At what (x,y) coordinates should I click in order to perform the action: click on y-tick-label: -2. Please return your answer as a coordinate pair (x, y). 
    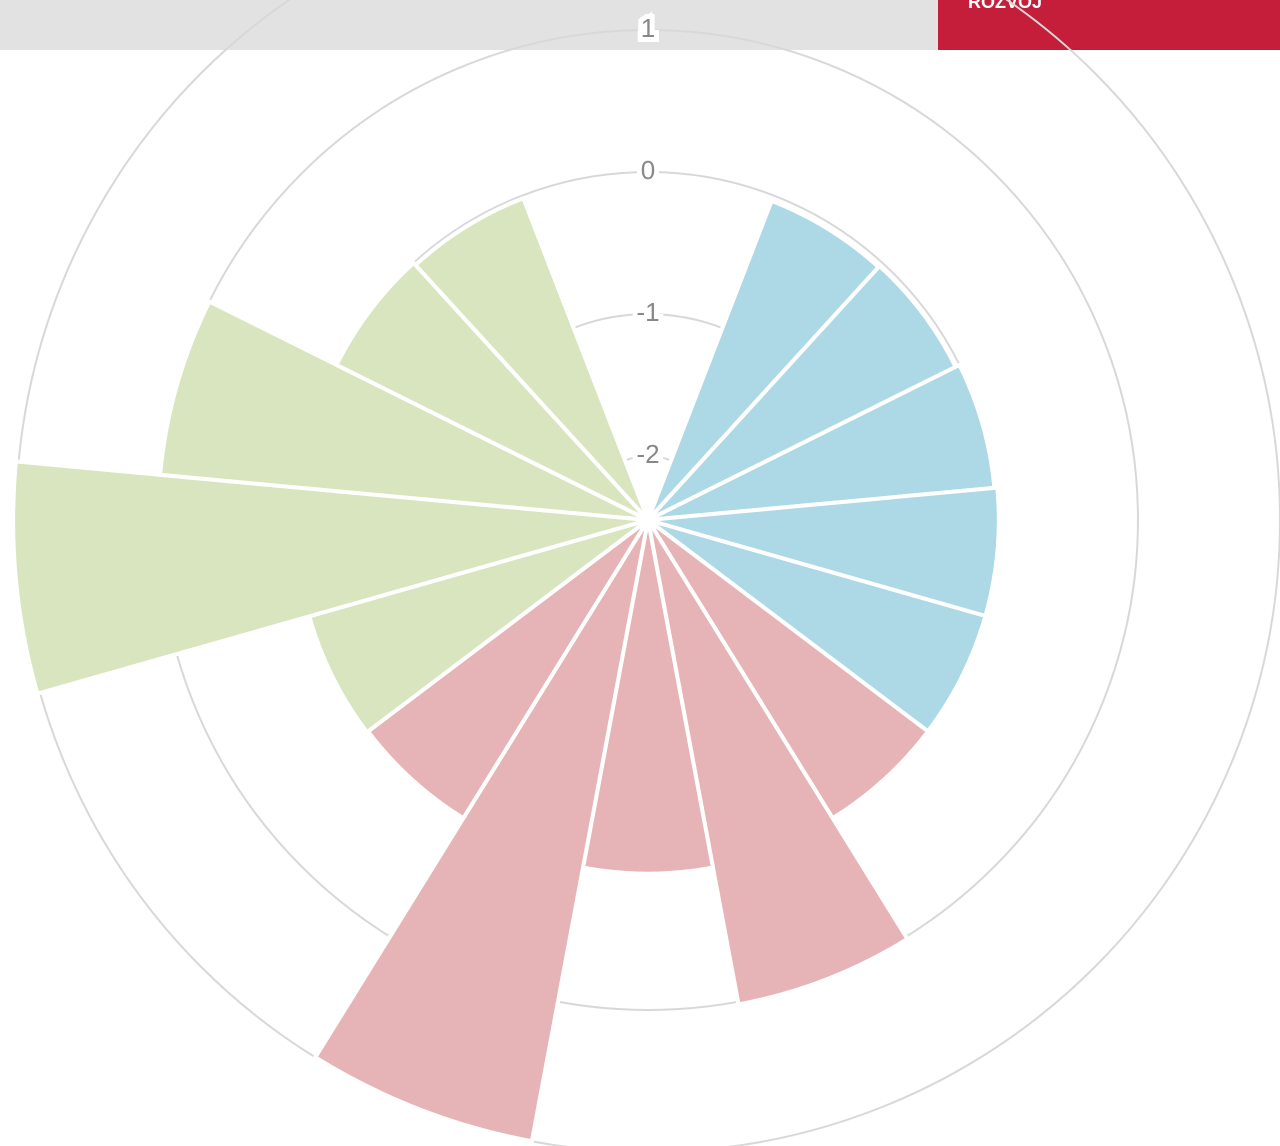
    Looking at the image, I should click on (647, 454).